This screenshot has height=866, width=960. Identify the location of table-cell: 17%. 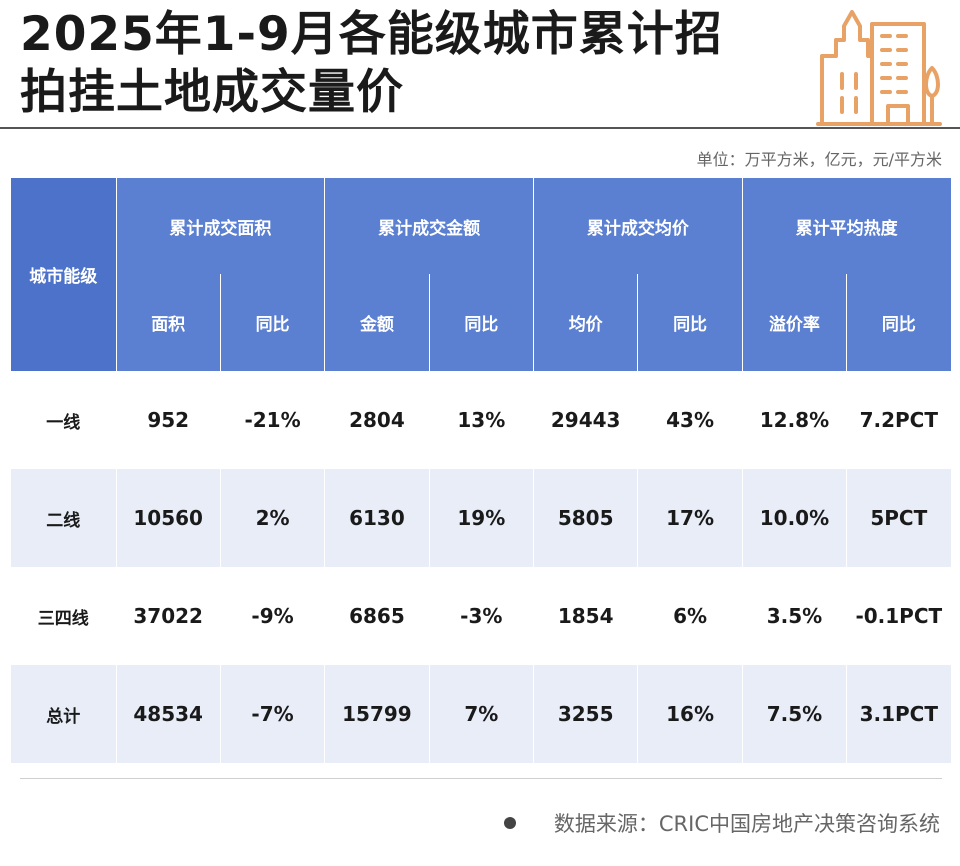
(690, 518).